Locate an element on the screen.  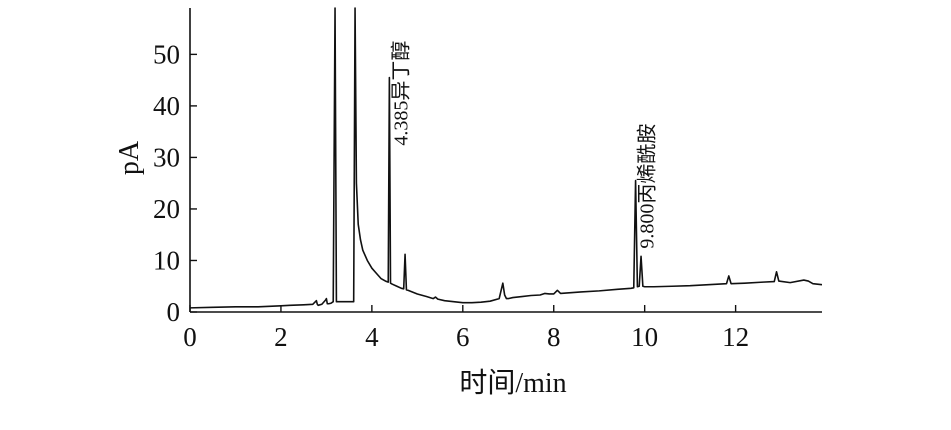
y-tick-label: 40 is located at coordinates (166, 106).